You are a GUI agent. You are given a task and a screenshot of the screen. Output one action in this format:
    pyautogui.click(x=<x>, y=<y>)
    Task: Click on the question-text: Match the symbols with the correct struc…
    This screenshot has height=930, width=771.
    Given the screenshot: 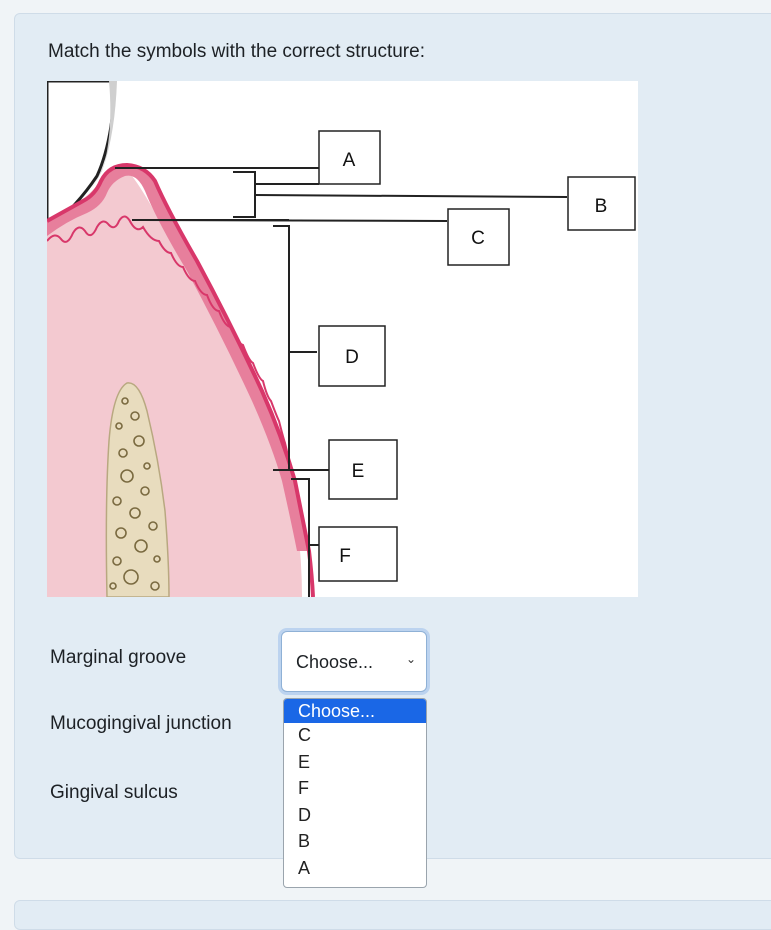 What is the action you would take?
    pyautogui.click(x=236, y=51)
    